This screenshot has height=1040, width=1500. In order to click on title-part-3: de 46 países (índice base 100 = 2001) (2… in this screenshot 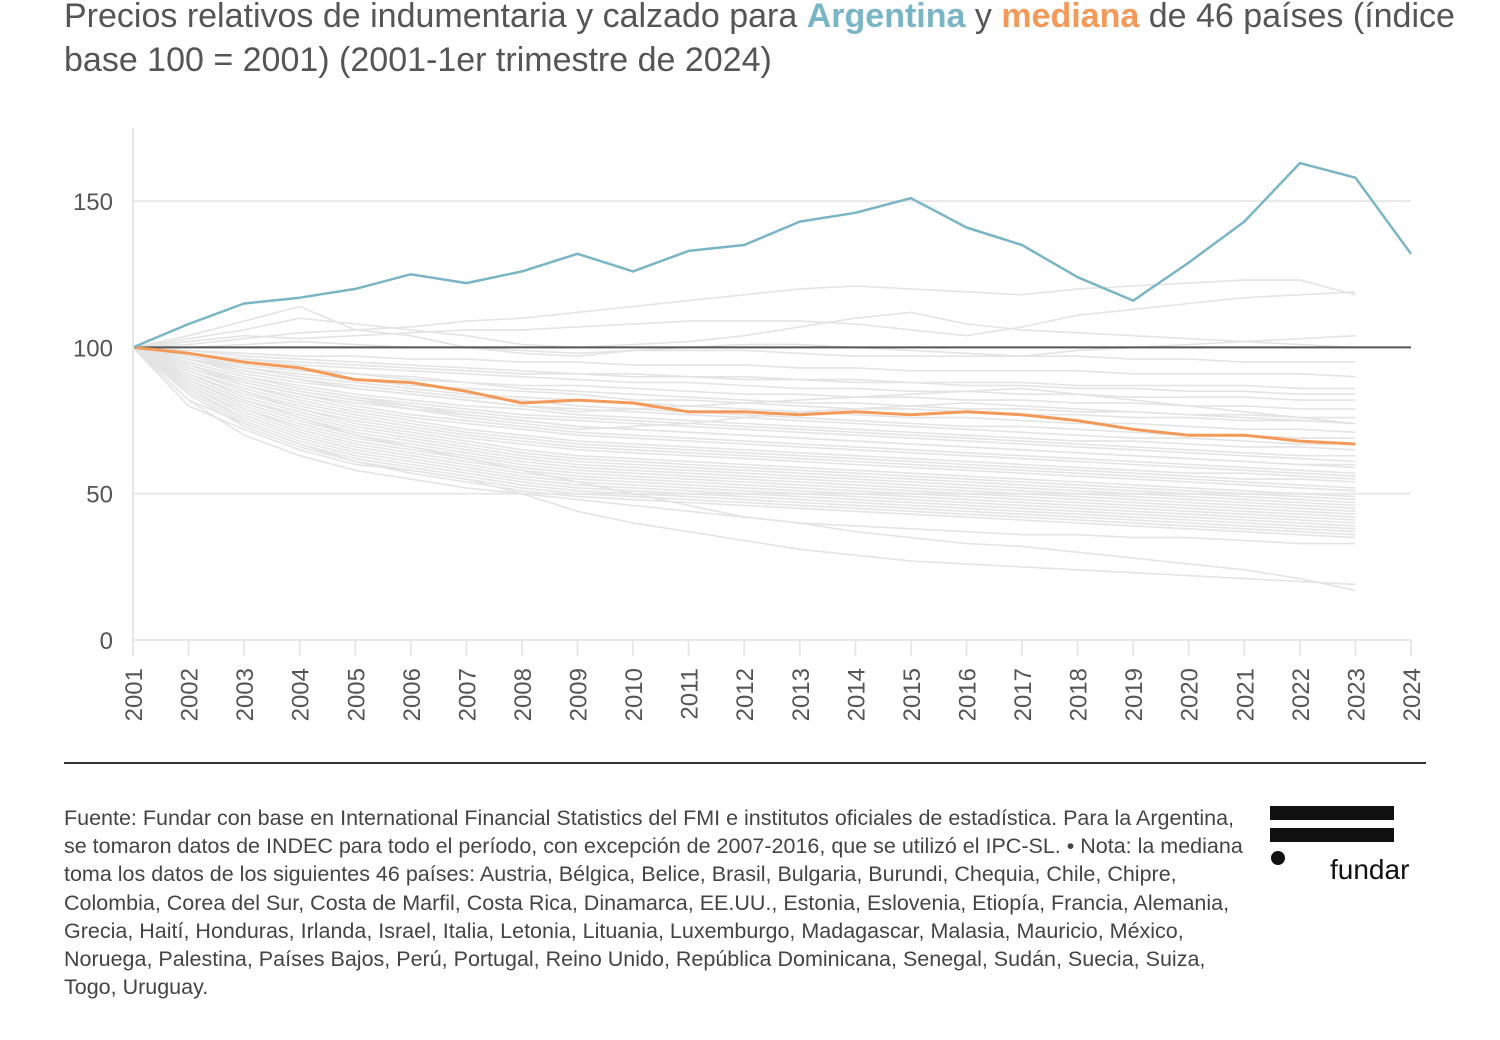, I will do `click(759, 39)`.